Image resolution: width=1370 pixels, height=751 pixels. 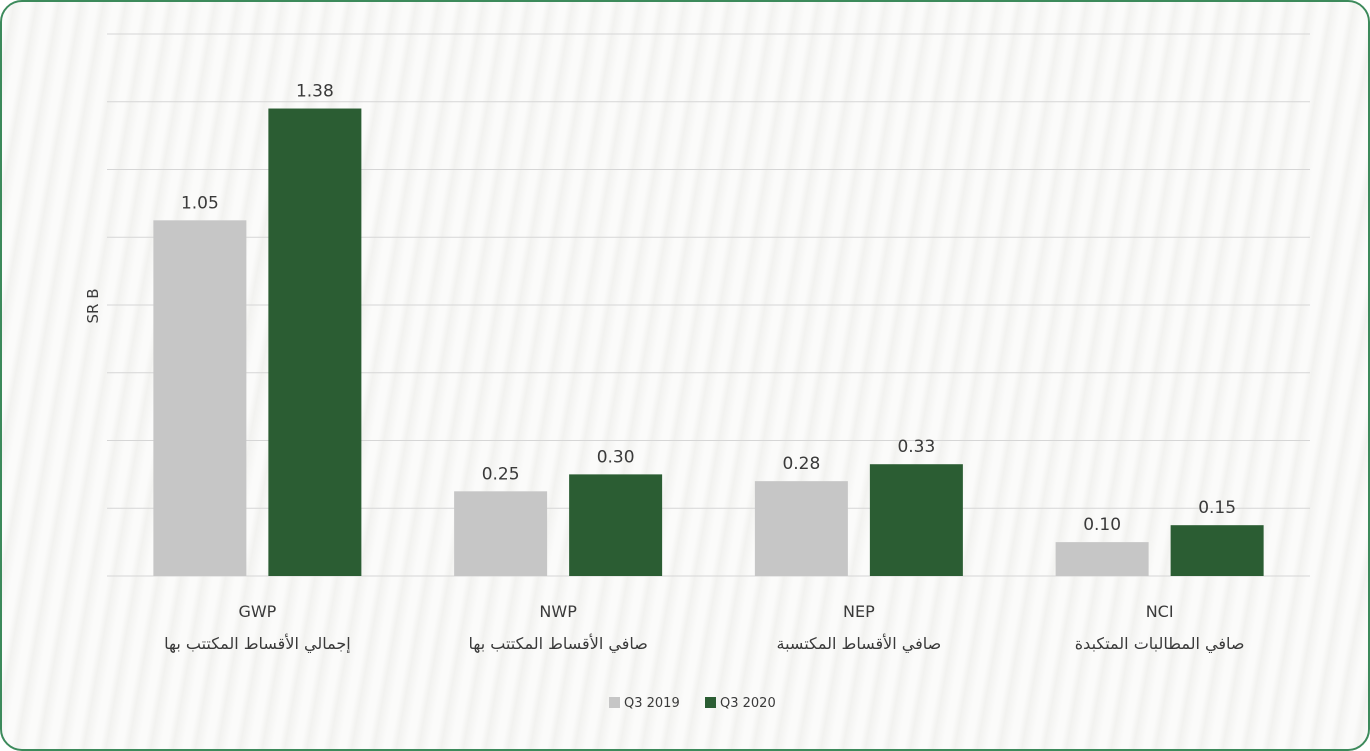 What do you see at coordinates (652, 703) in the screenshot?
I see `legend-label: Q3 2019` at bounding box center [652, 703].